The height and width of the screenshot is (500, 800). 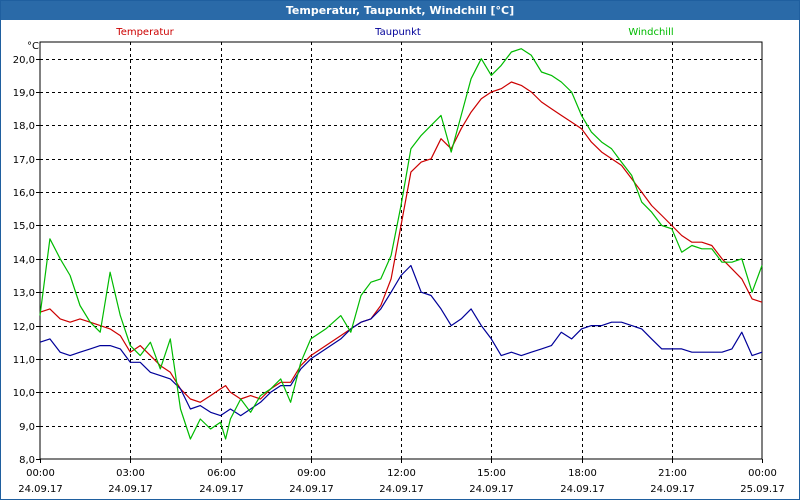 I want to click on y-tick-label: 8,0, so click(x=27, y=460).